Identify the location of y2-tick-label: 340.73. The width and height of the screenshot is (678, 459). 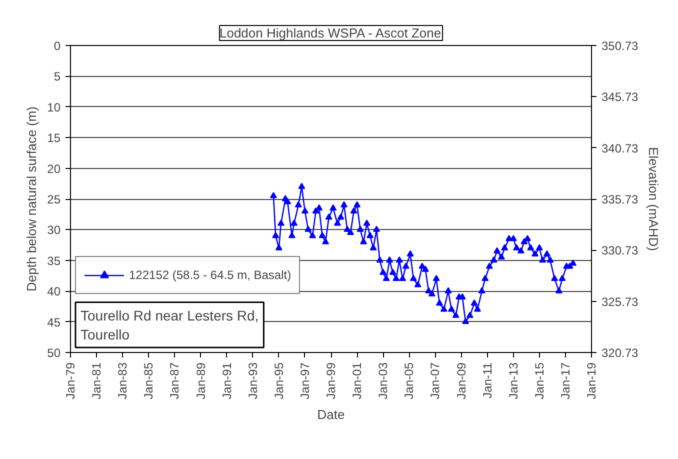
(620, 148).